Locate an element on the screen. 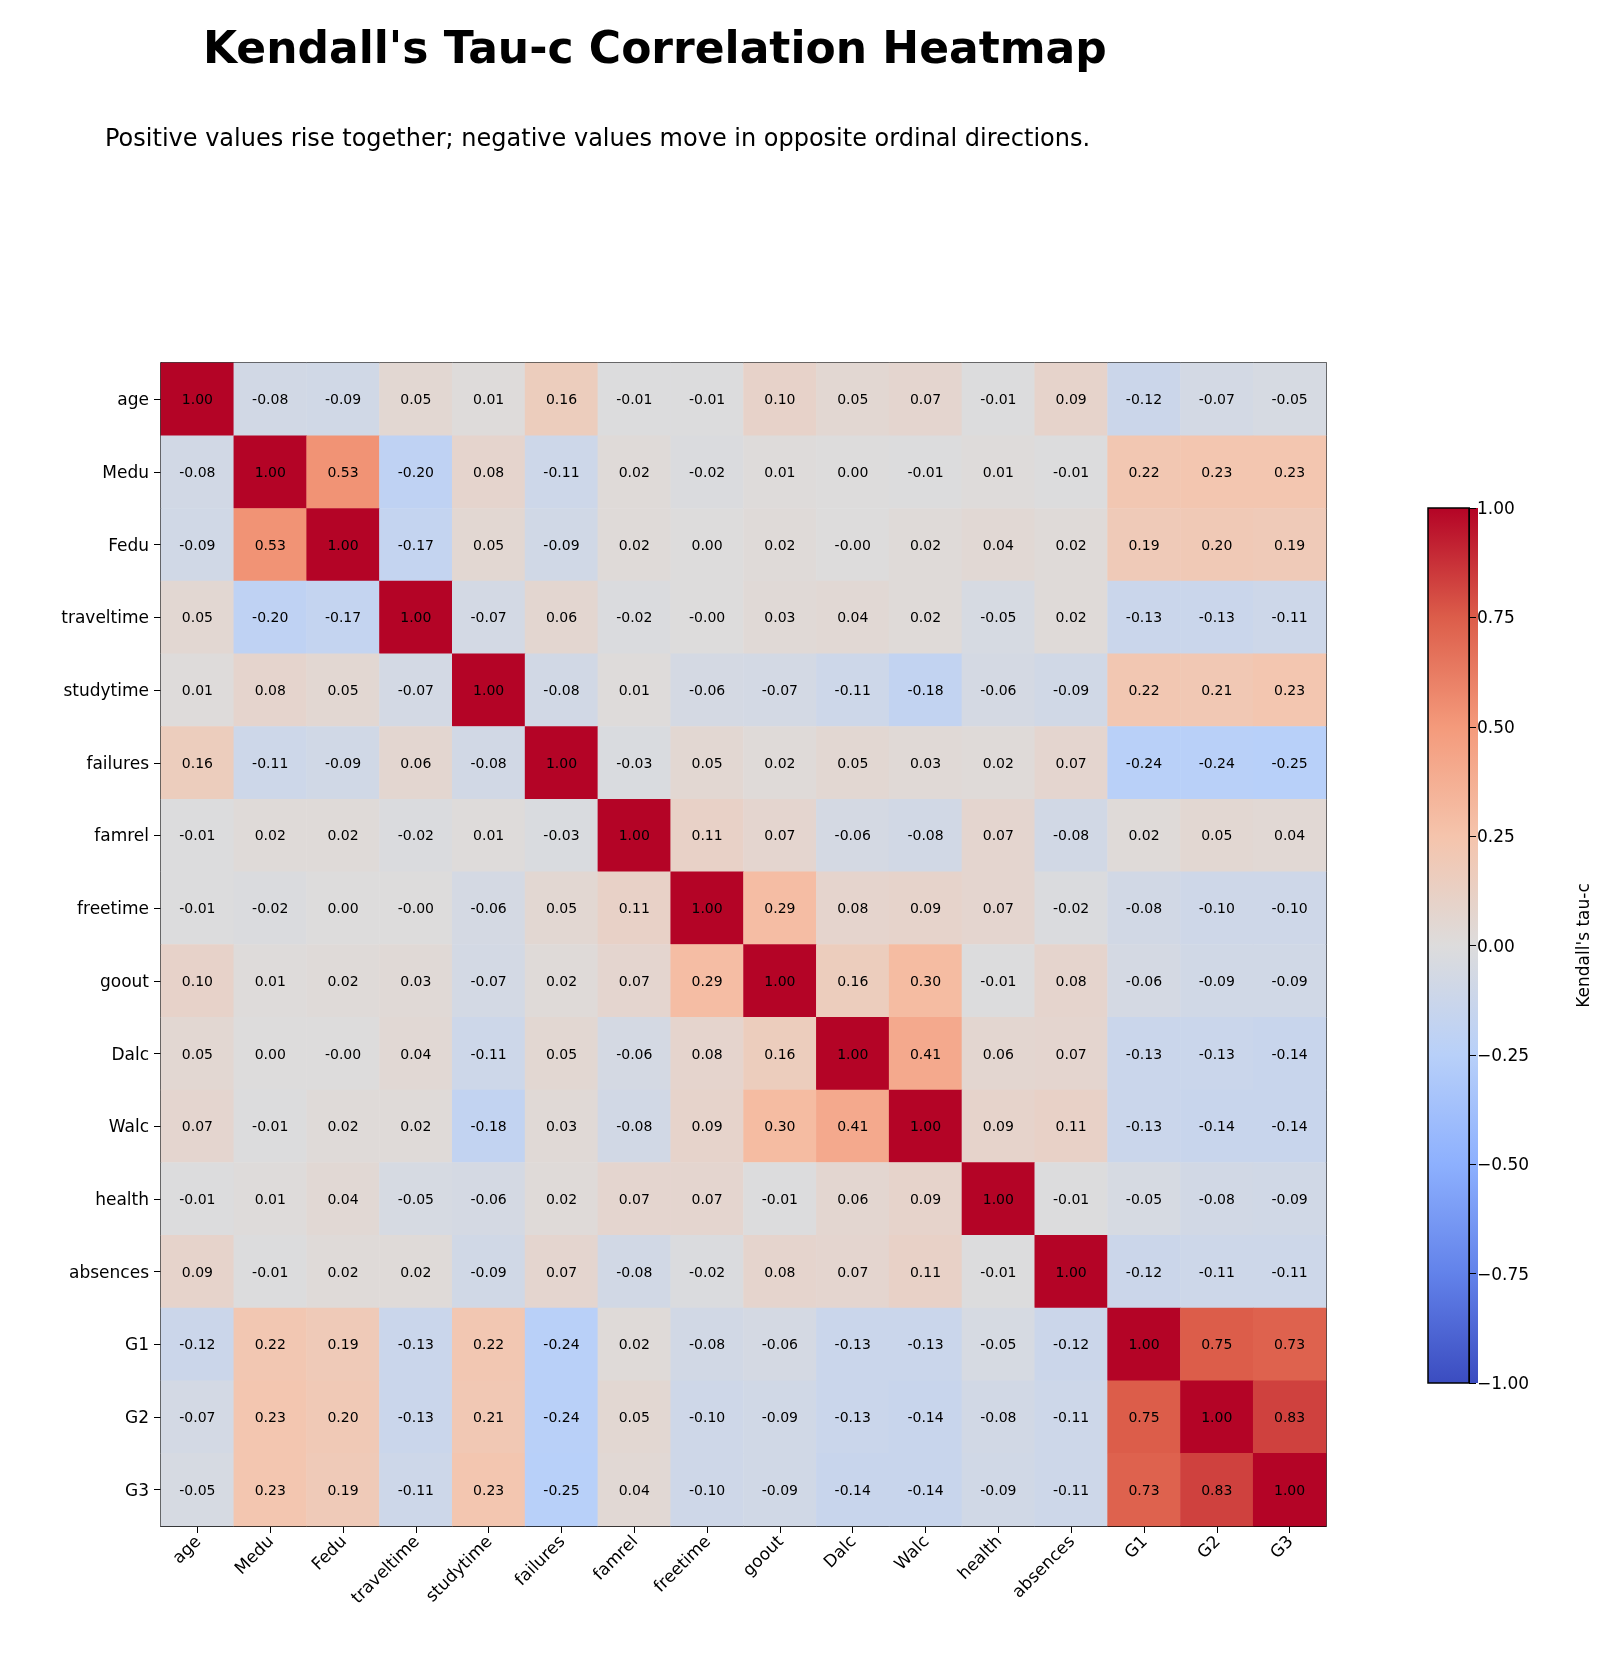  data-label: -0.20 is located at coordinates (415, 472).